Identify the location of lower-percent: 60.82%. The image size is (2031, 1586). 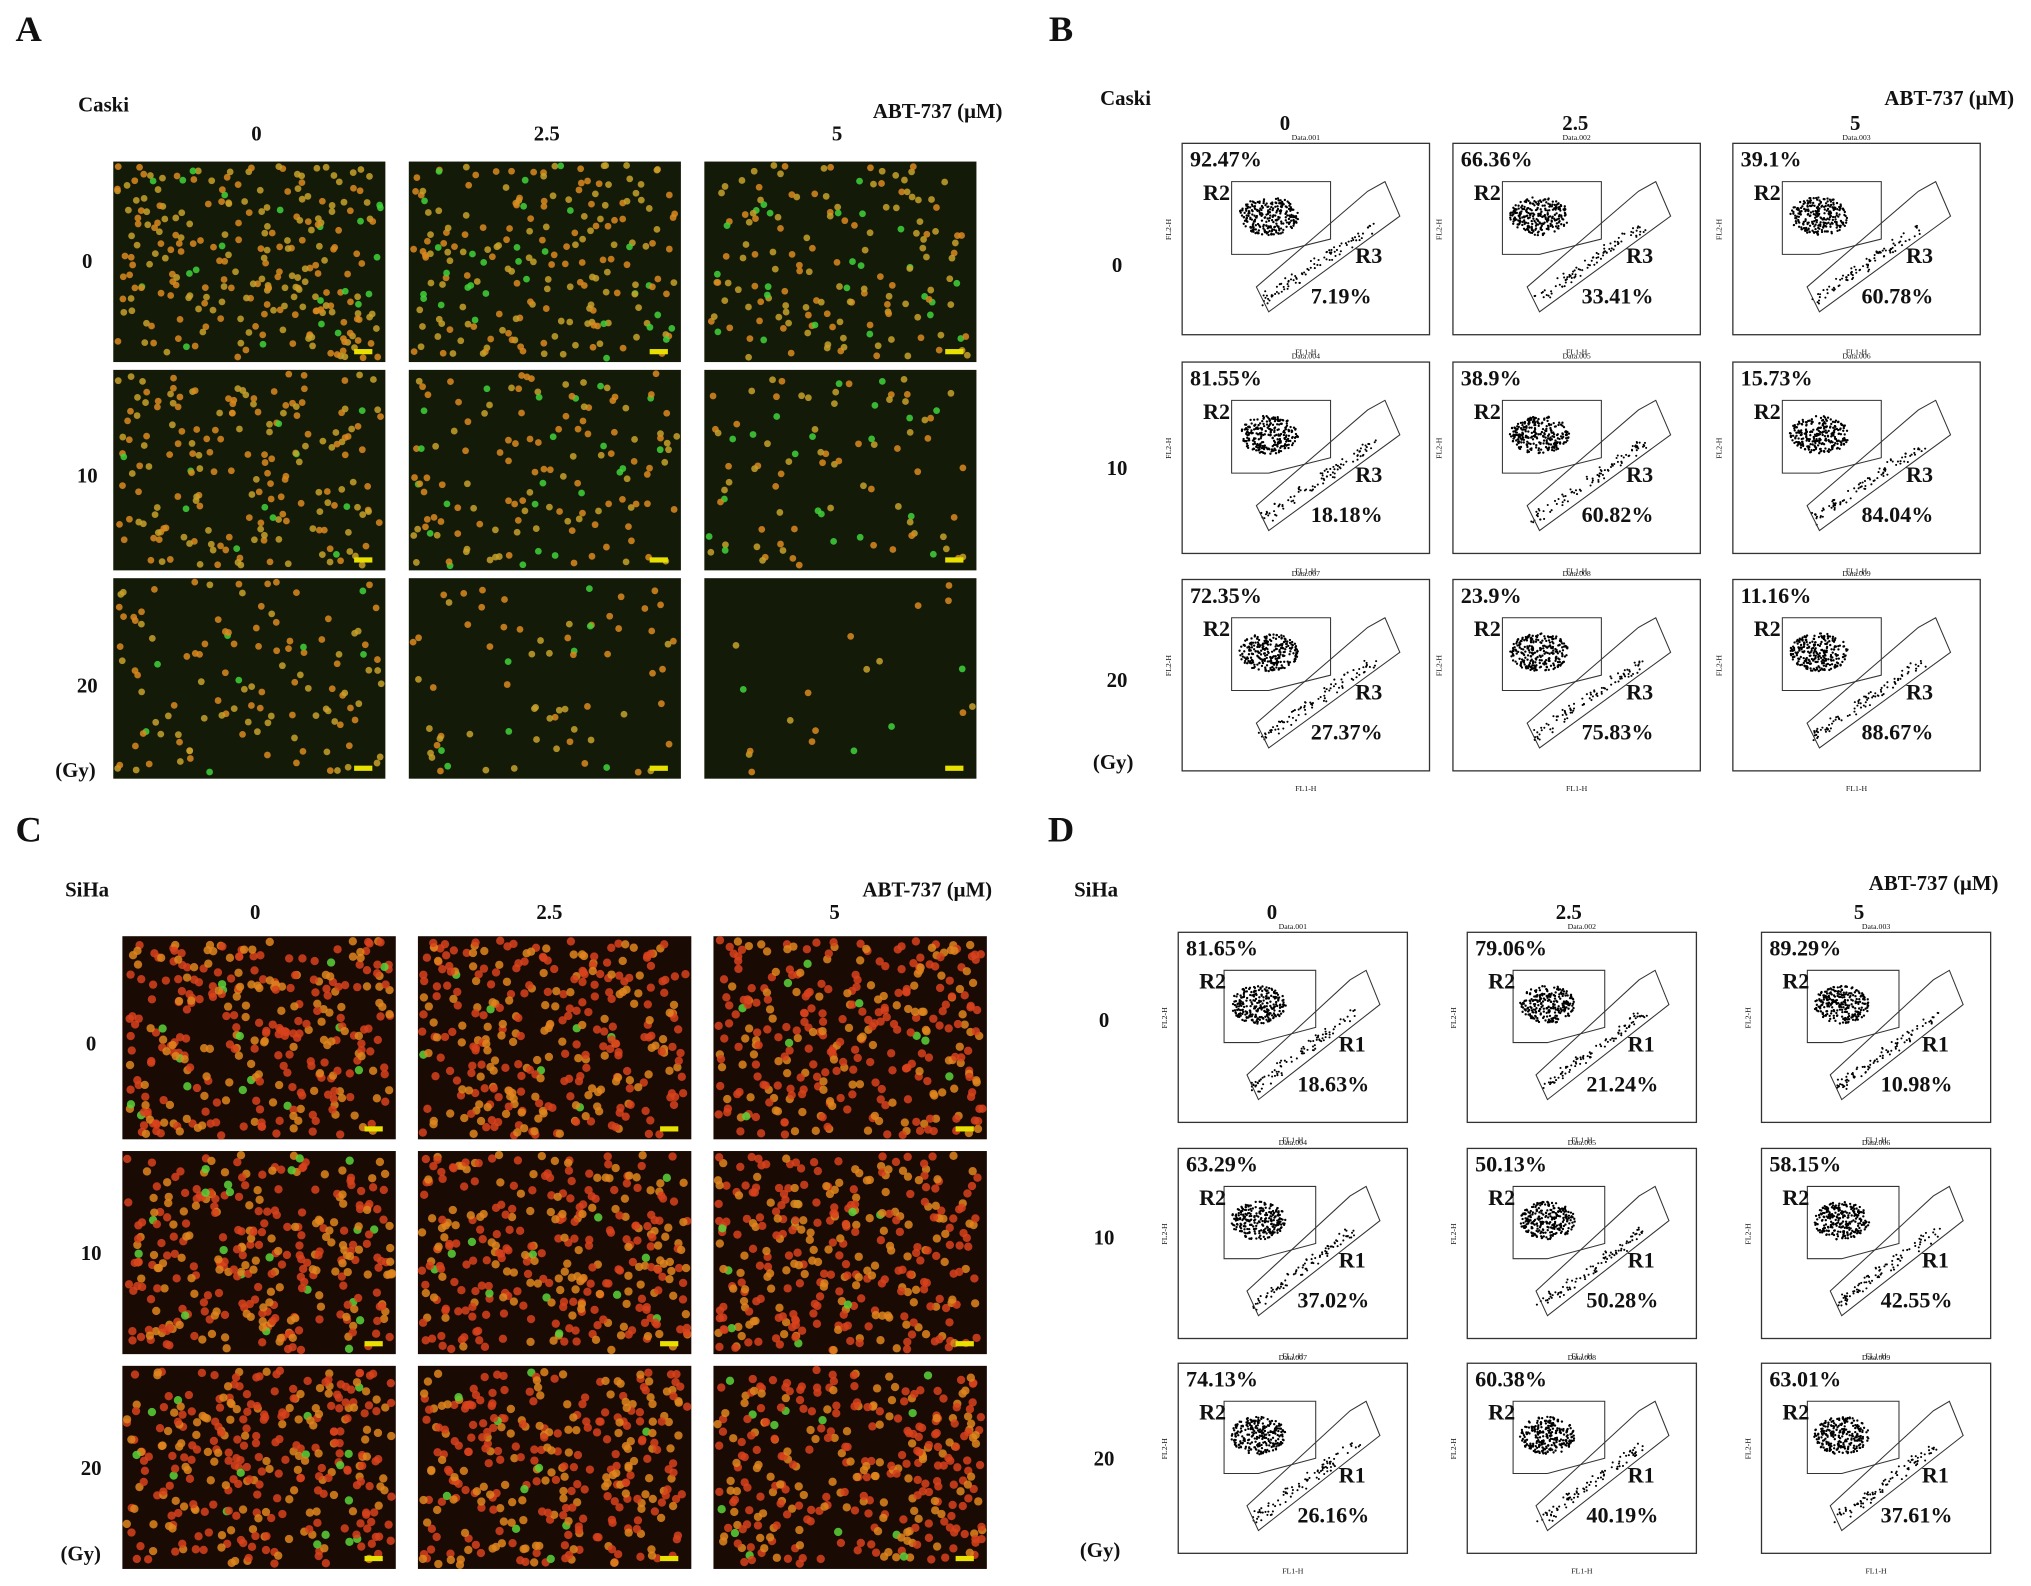
(1618, 514).